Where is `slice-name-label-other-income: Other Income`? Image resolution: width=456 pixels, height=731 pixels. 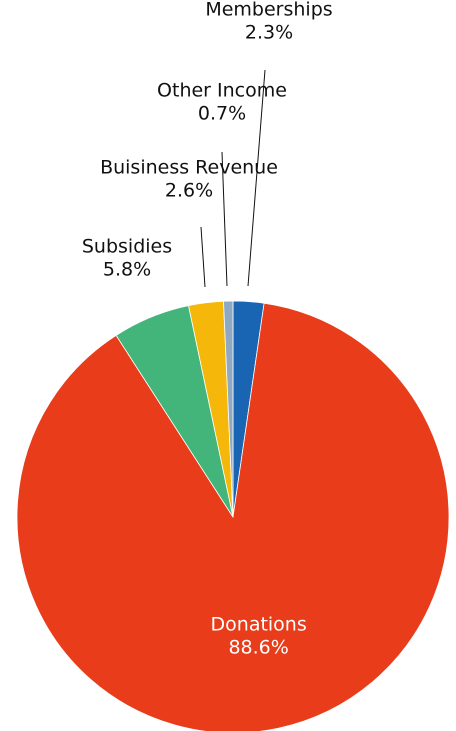
slice-name-label-other-income: Other Income is located at coordinates (222, 91).